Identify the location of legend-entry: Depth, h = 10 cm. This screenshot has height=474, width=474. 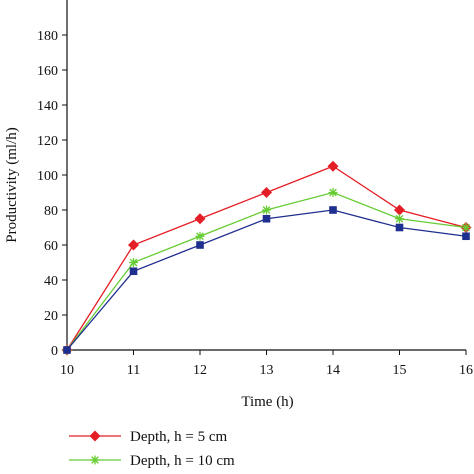
(152, 461).